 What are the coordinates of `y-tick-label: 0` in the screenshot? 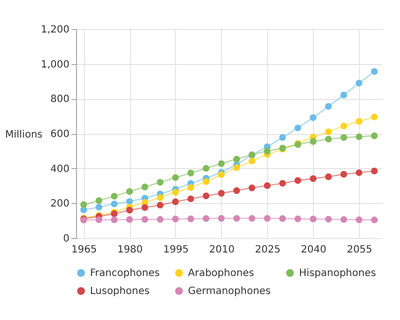 It's located at (66, 239).